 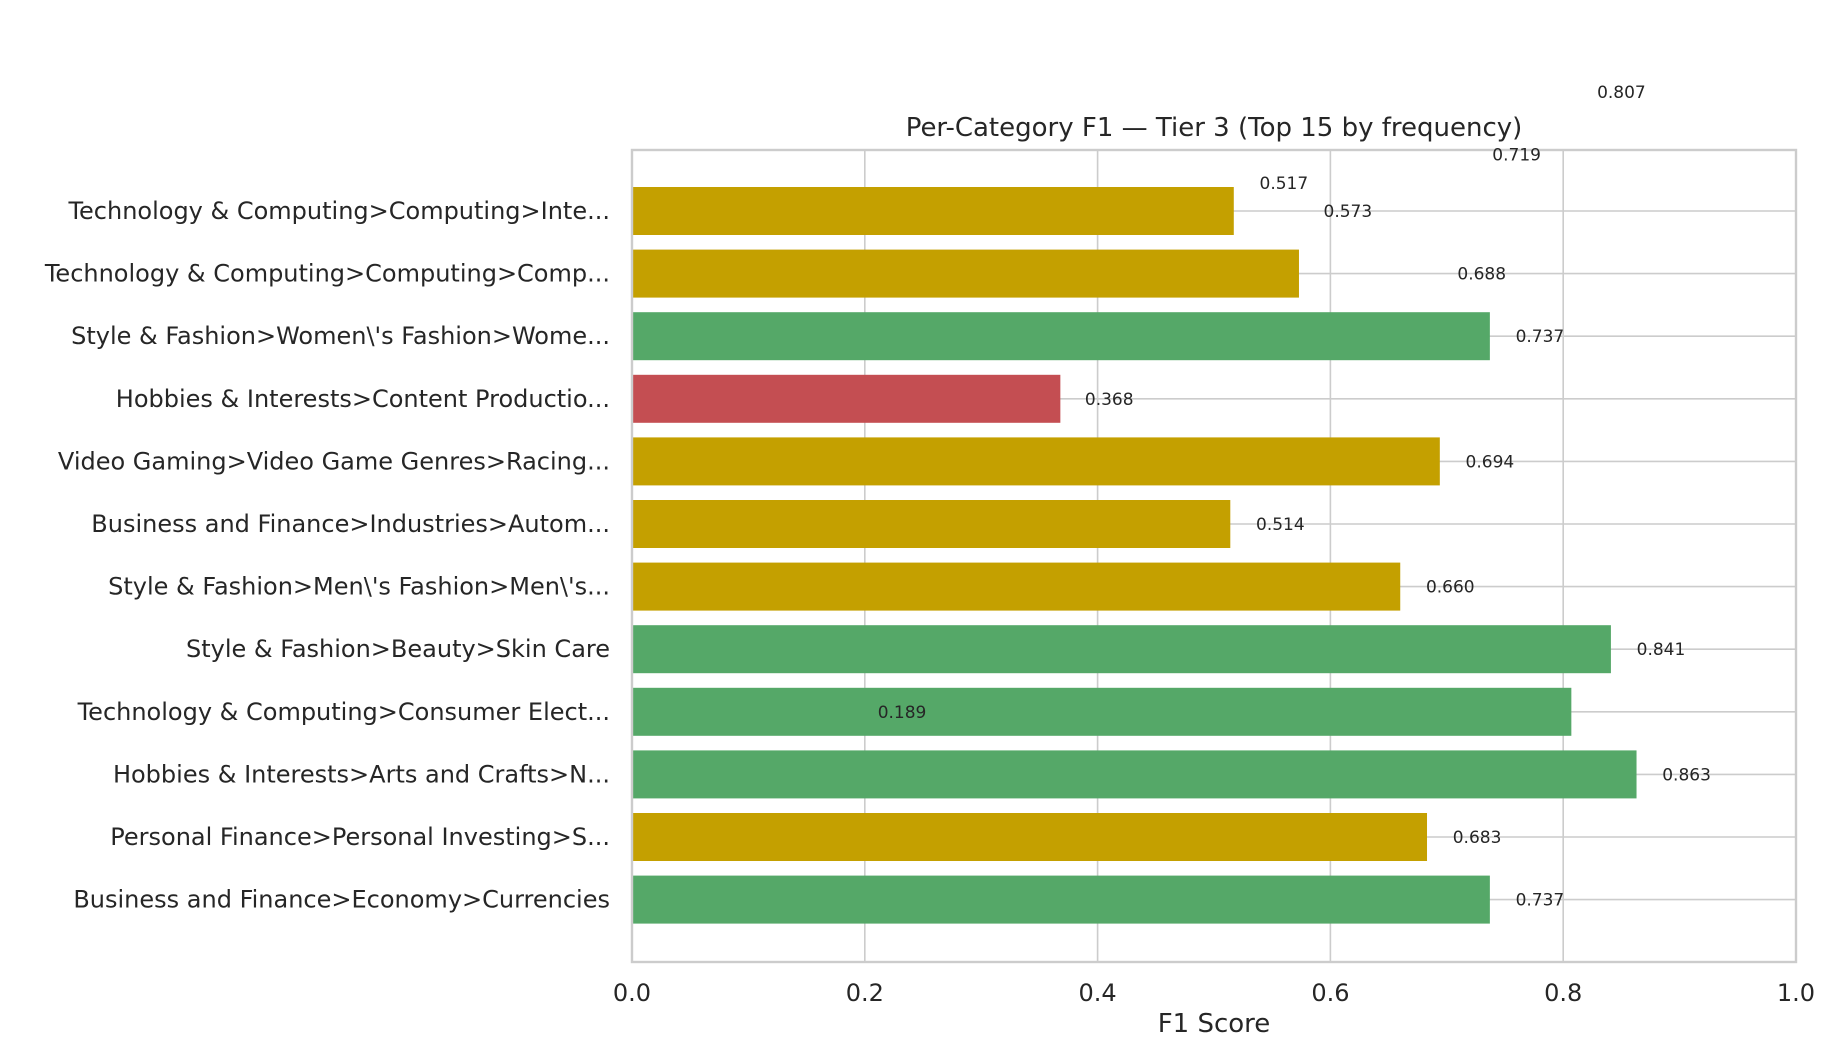 I want to click on value-label: 0.517, so click(x=1284, y=184).